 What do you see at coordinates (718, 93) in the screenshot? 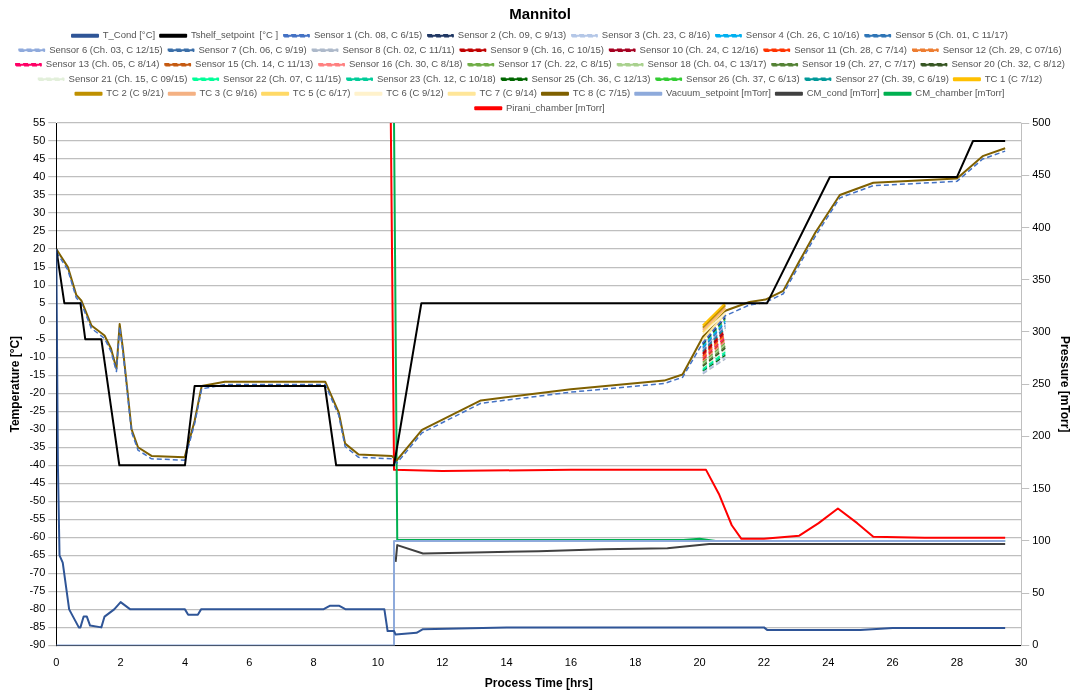
I see `legend-label: Vacuum_setpoint [mTorr]` at bounding box center [718, 93].